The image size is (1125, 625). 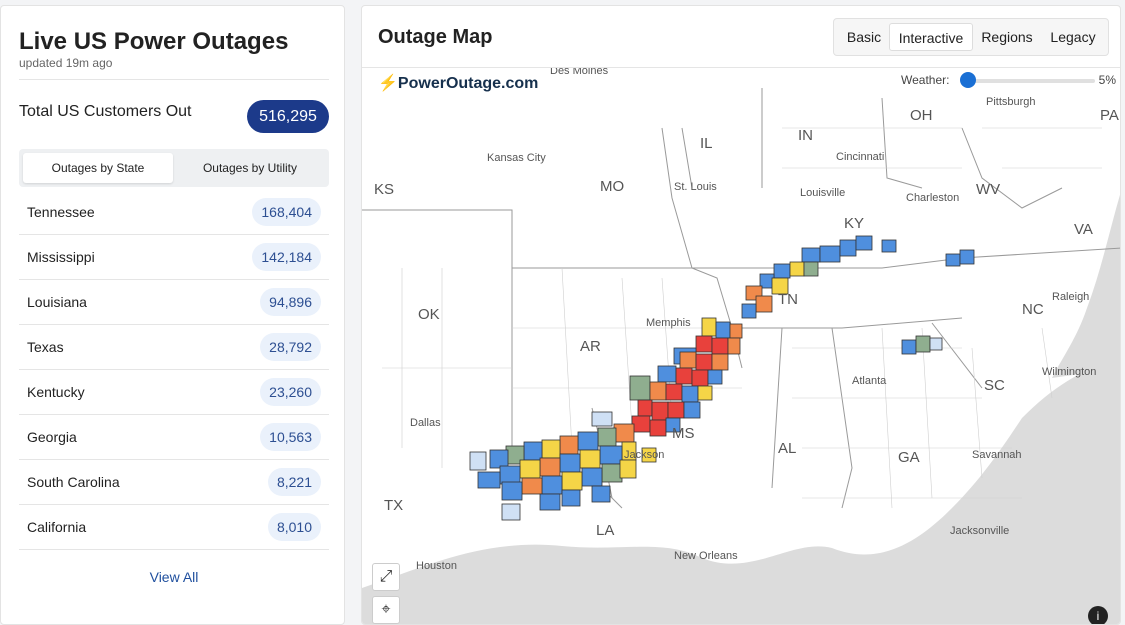 I want to click on state-row: South Carolina 8,221, so click(x=174, y=482).